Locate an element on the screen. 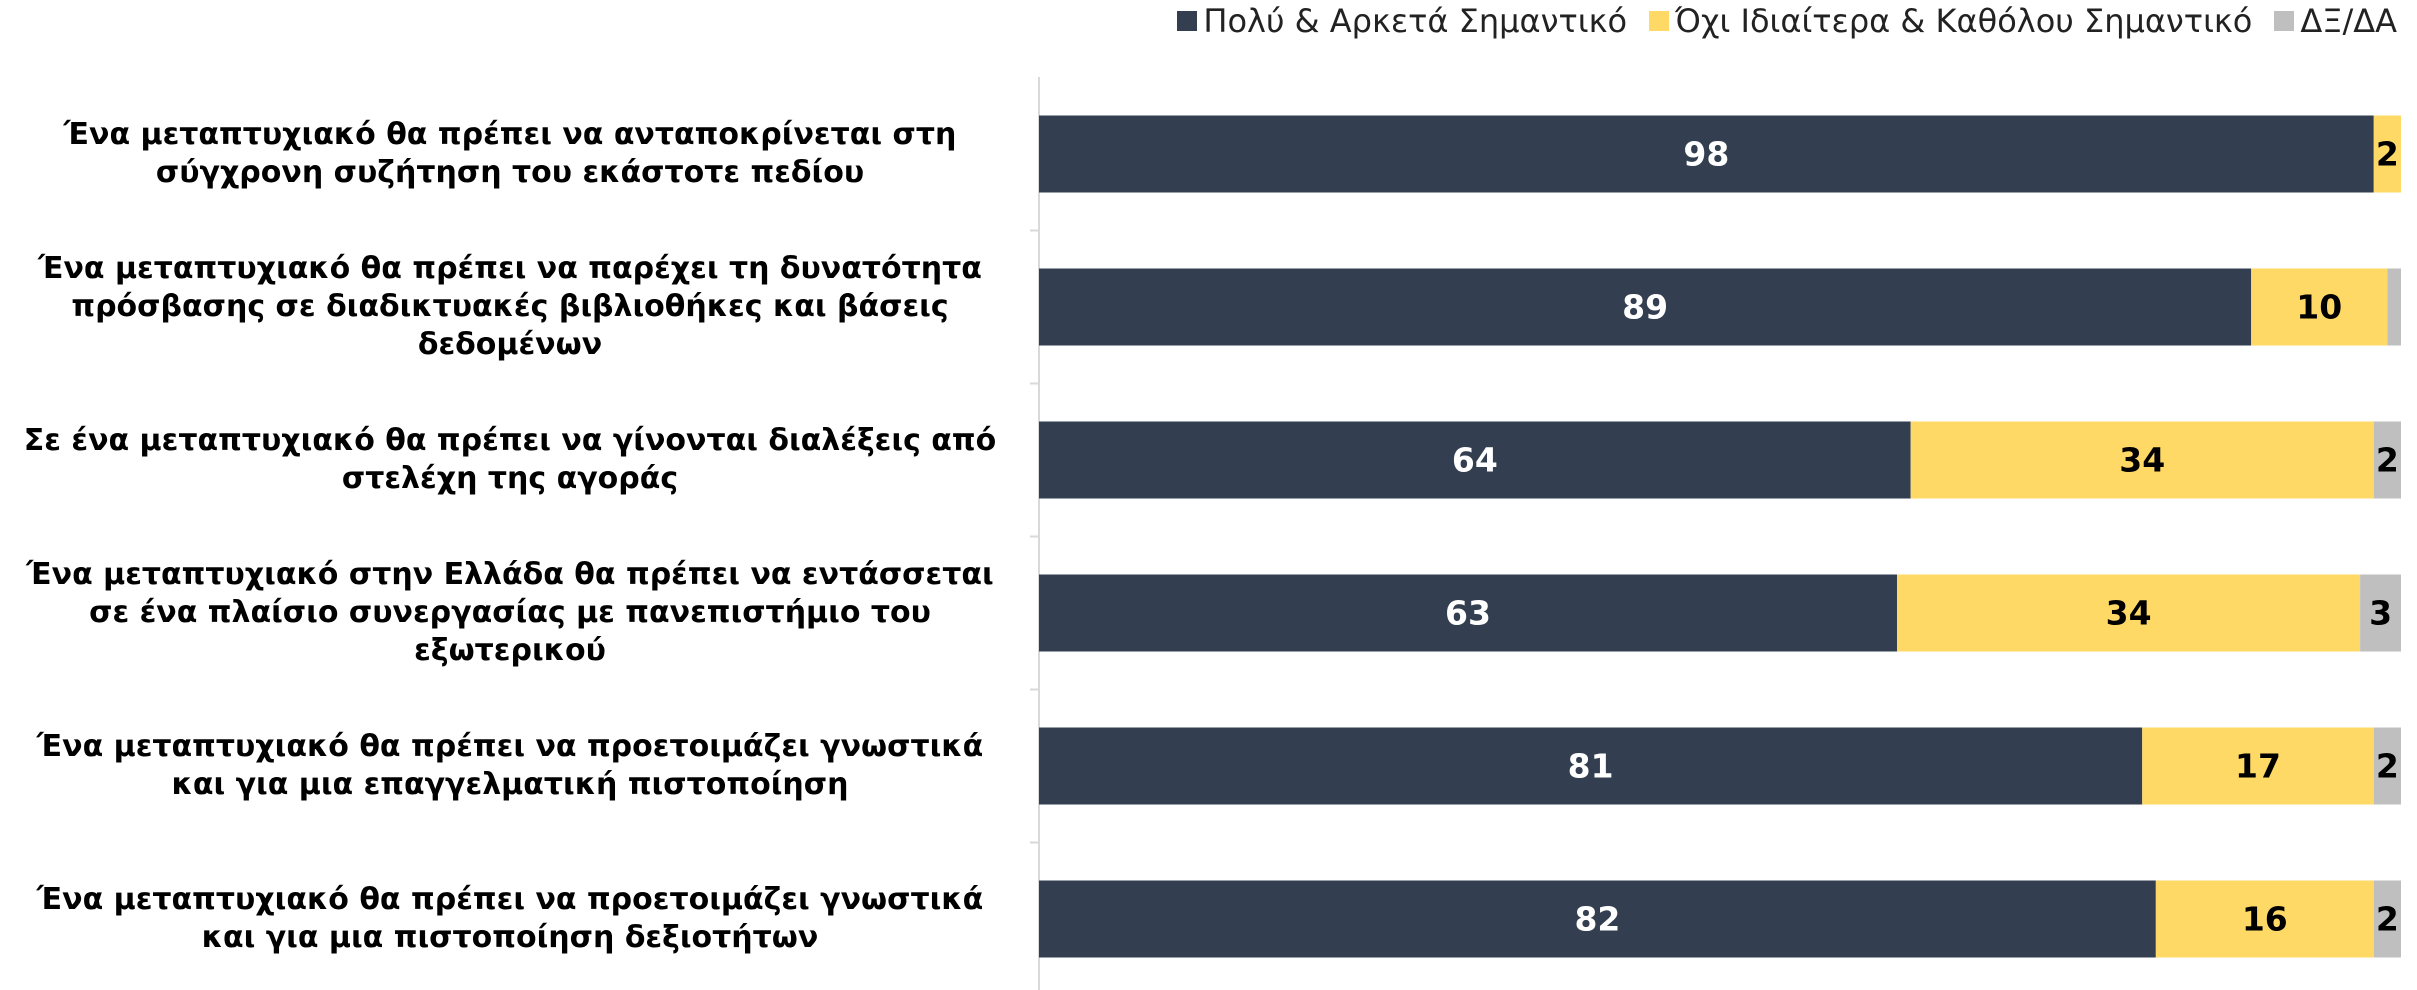  data-label: 17 is located at coordinates (2258, 766).